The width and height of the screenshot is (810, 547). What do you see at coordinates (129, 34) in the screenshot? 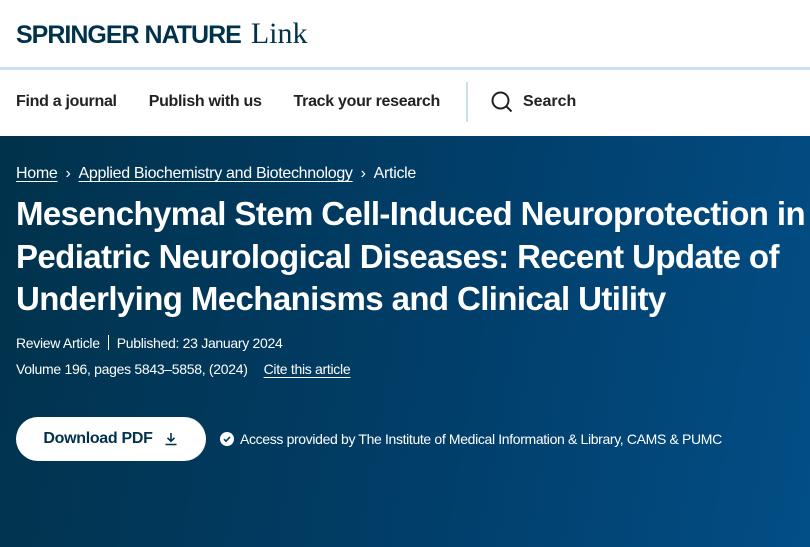
I see `logo-brand: SPRINGER NATURE` at bounding box center [129, 34].